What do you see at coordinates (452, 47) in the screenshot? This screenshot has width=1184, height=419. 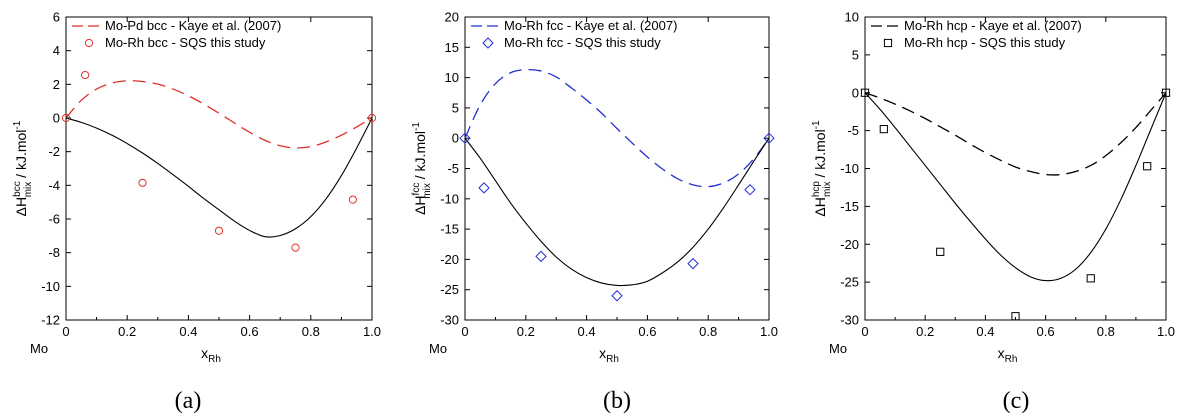 I see `y-tick-label: 15` at bounding box center [452, 47].